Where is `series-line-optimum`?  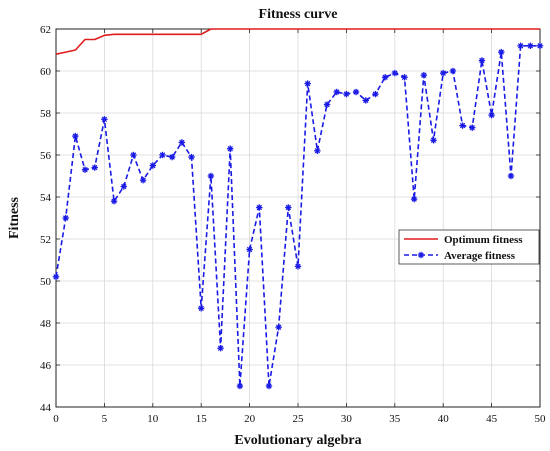 series-line-optimum is located at coordinates (297, 41).